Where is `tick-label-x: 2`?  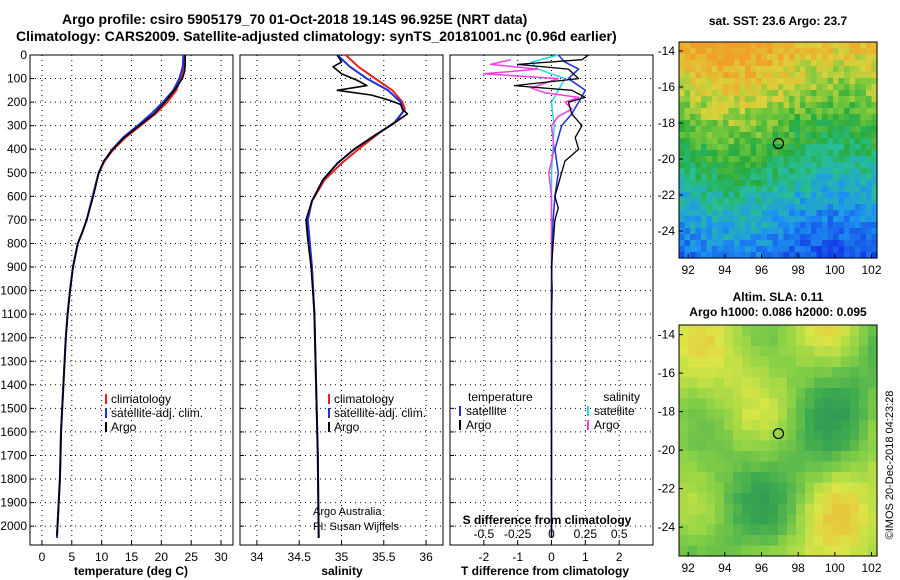
tick-label-x: 2 is located at coordinates (619, 557).